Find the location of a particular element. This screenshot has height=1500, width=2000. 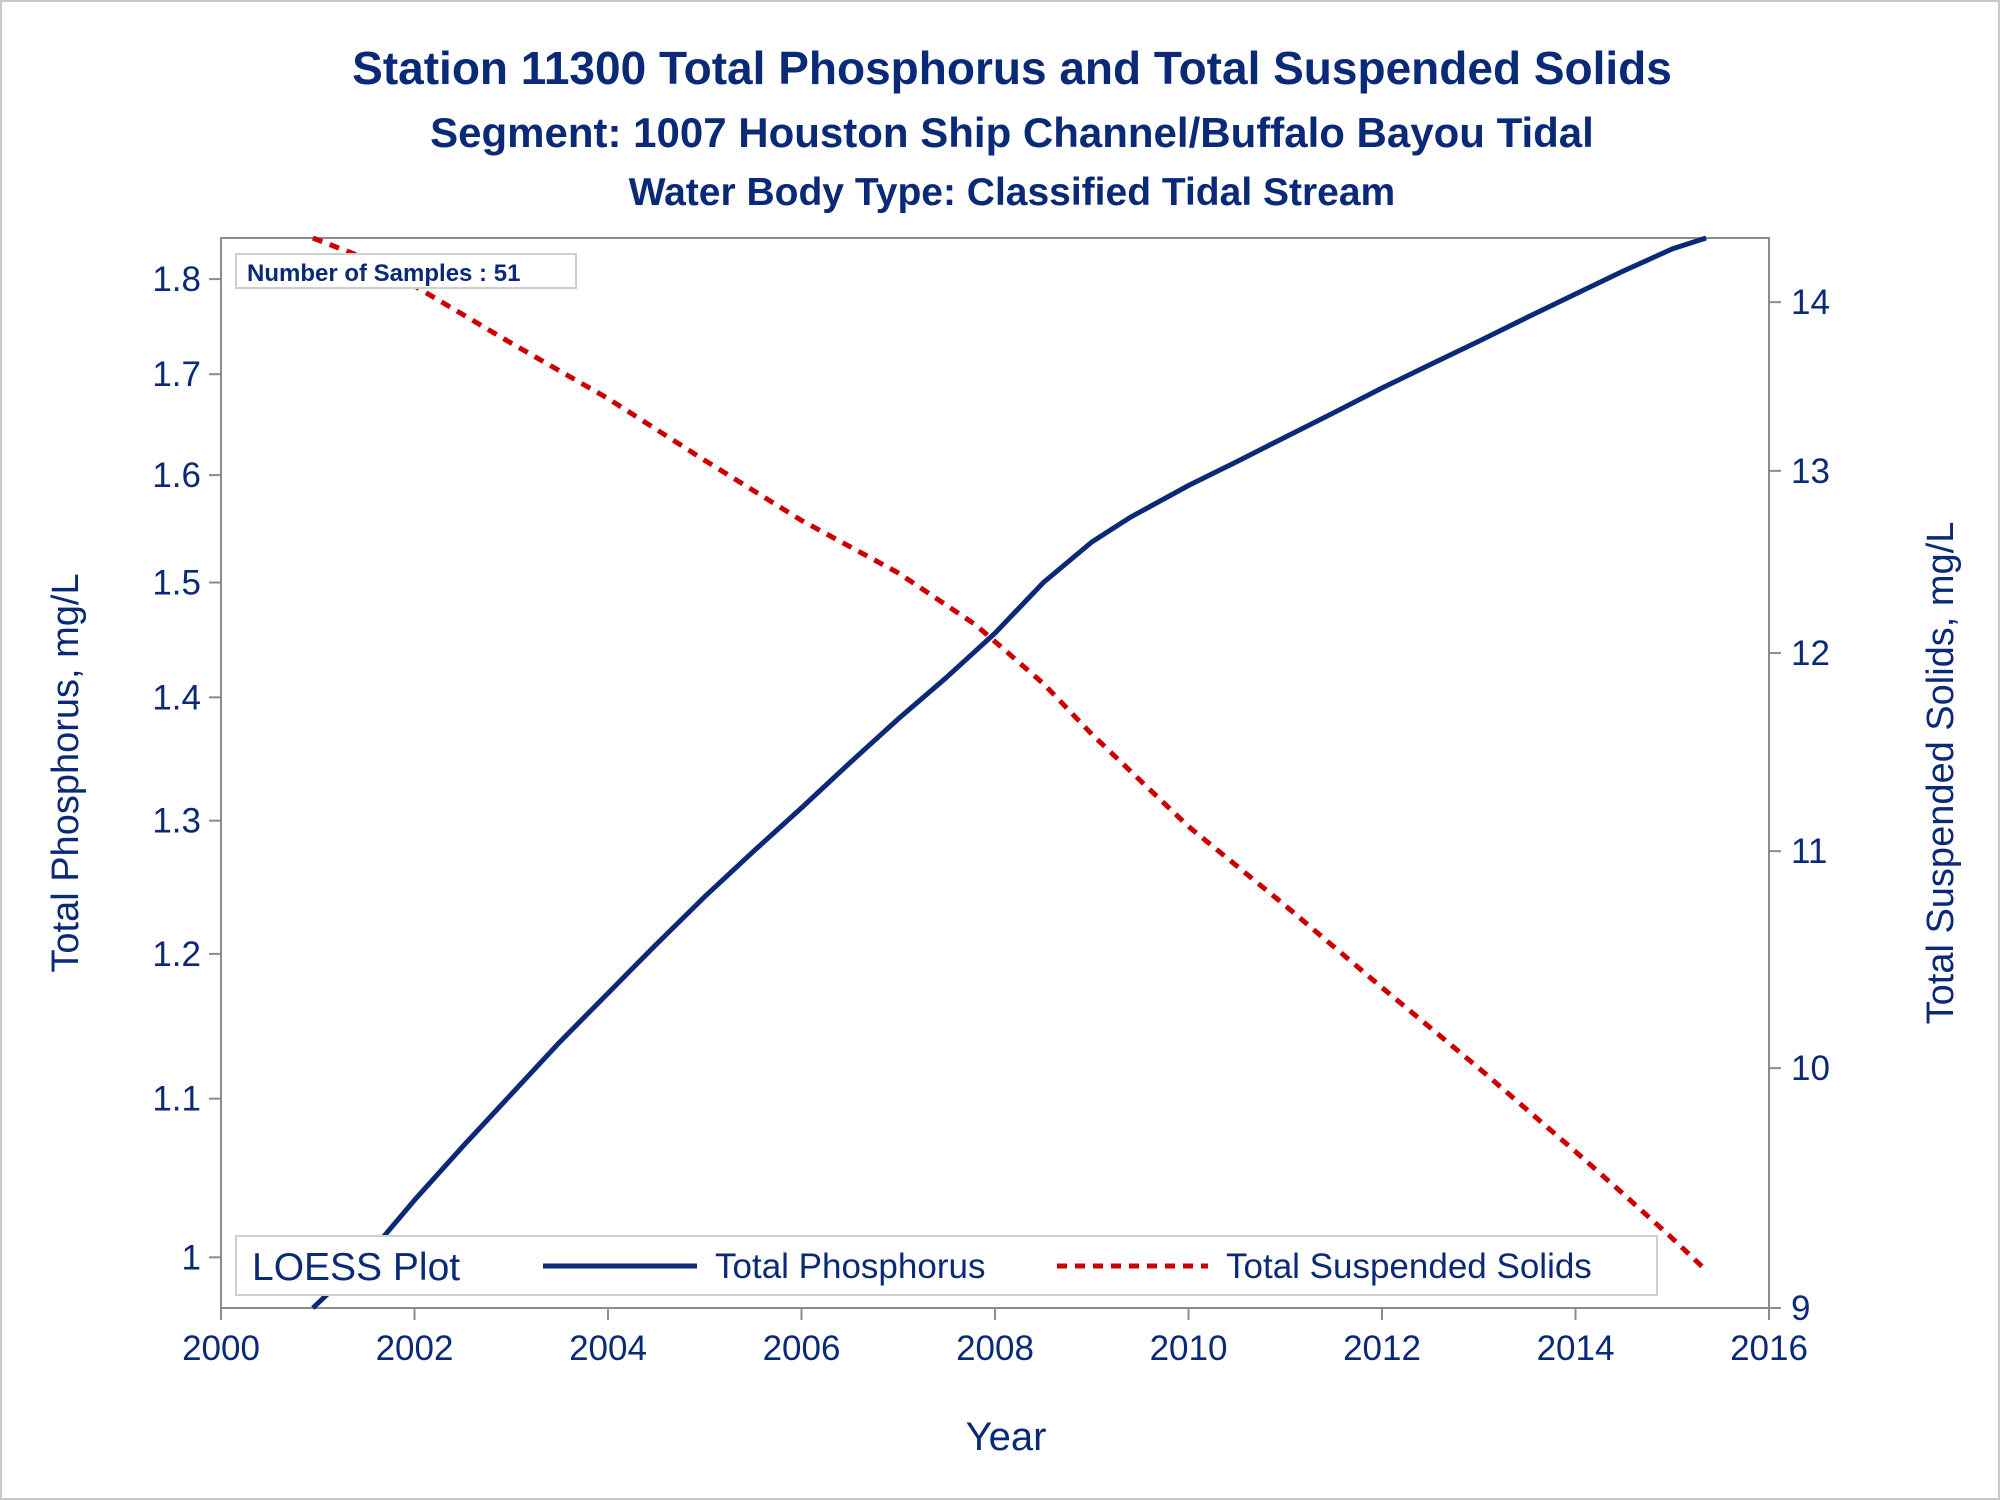

annotation-box is located at coordinates (406, 271).